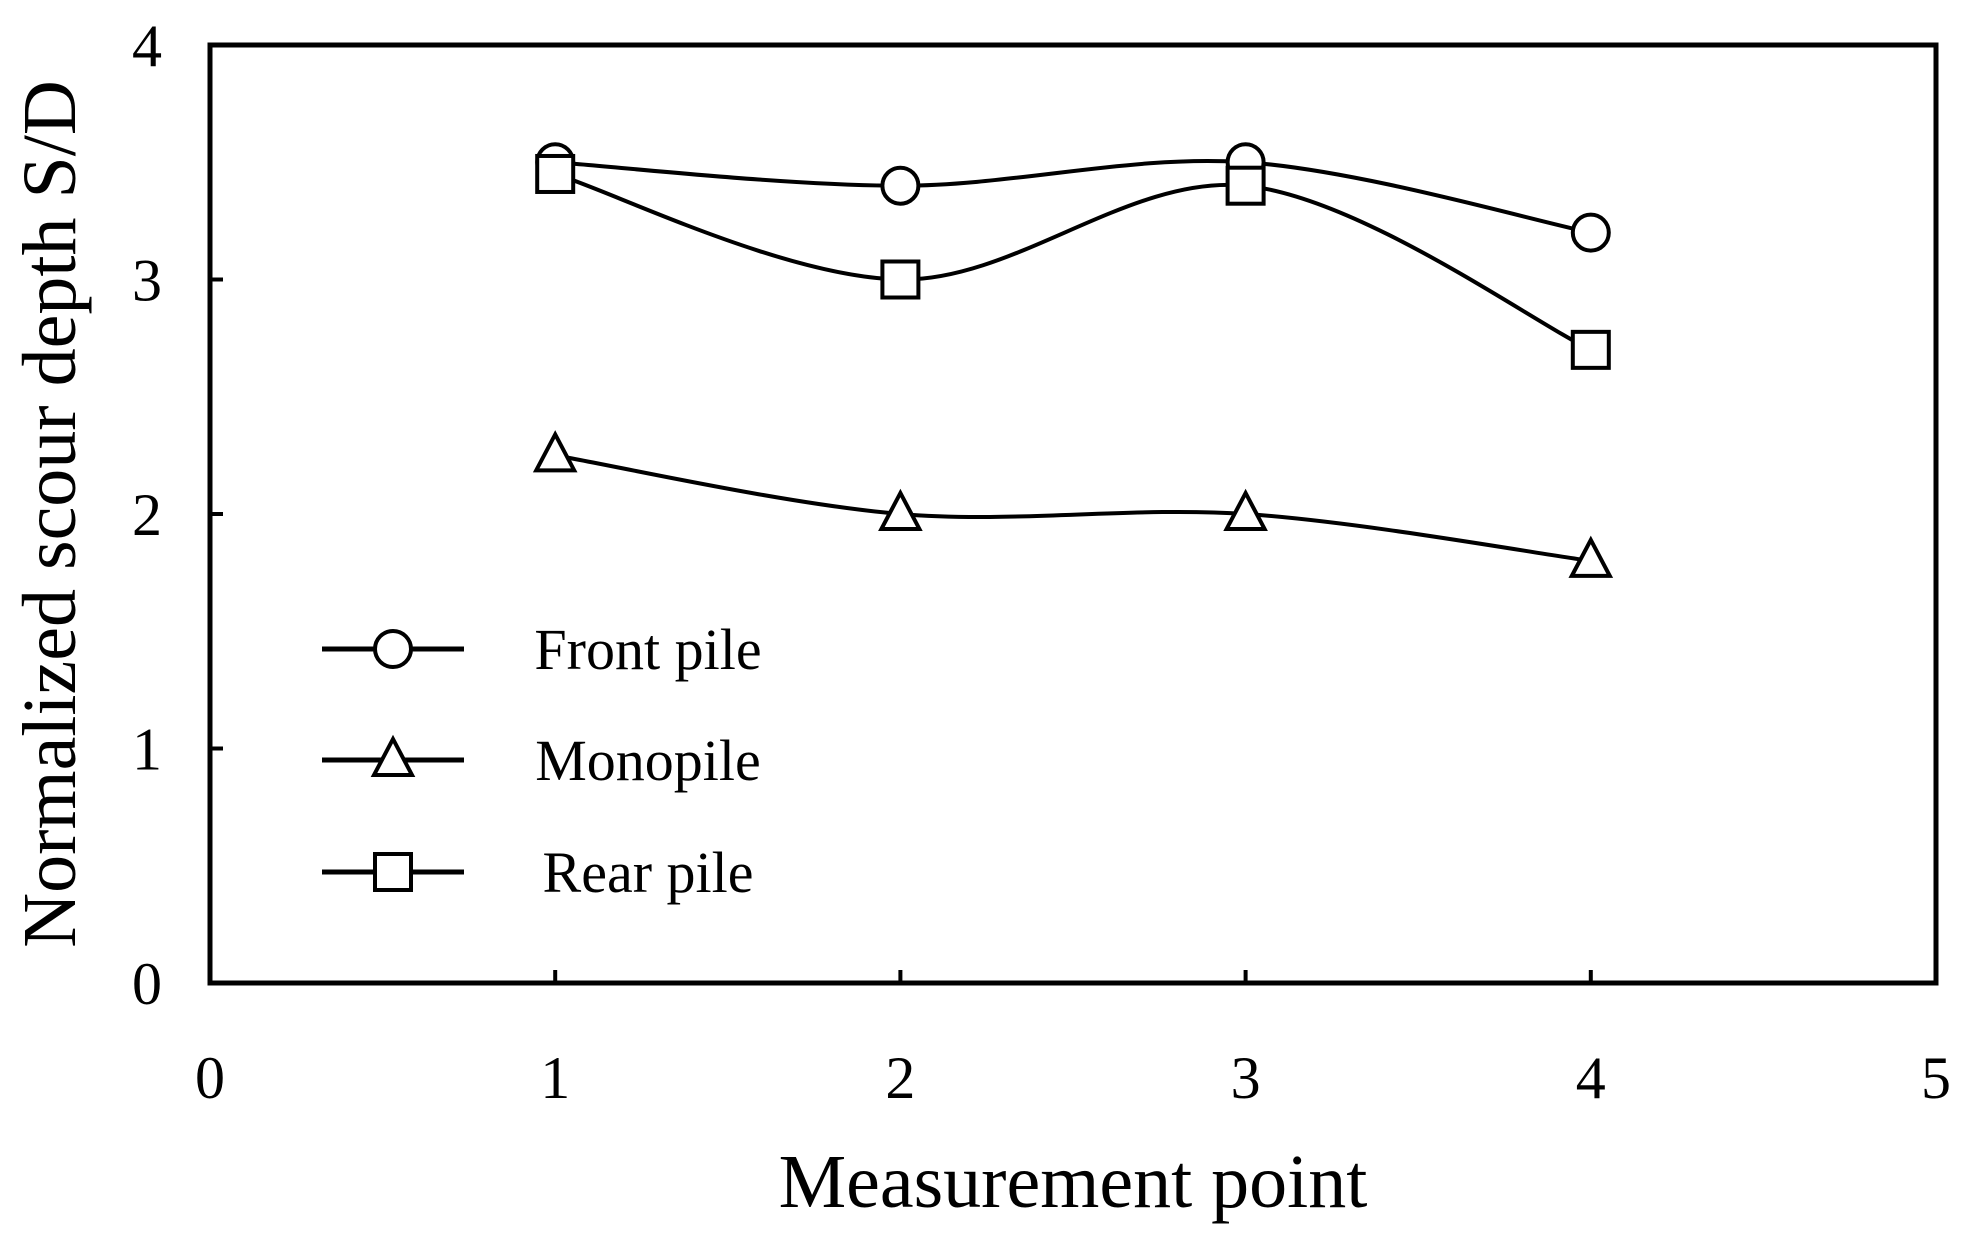  I want to click on y-axis-title: Normalized scour depth S/D, so click(50, 513).